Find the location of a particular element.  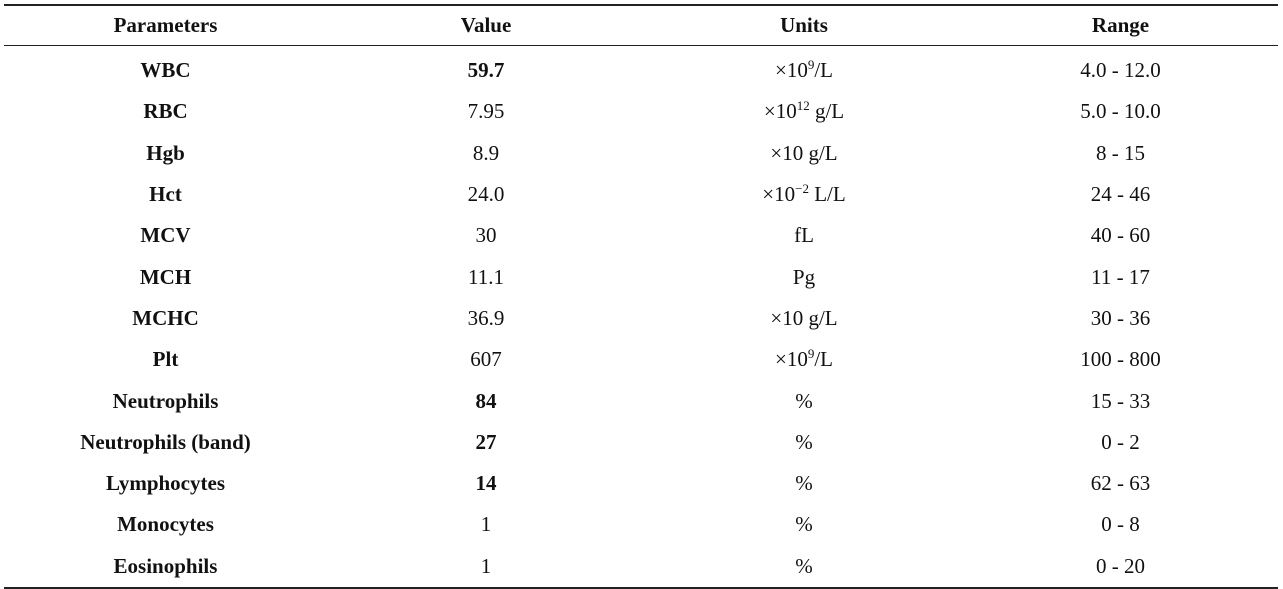

table-row: MCH 11.1 Pg 11 - 17 is located at coordinates (641, 276).